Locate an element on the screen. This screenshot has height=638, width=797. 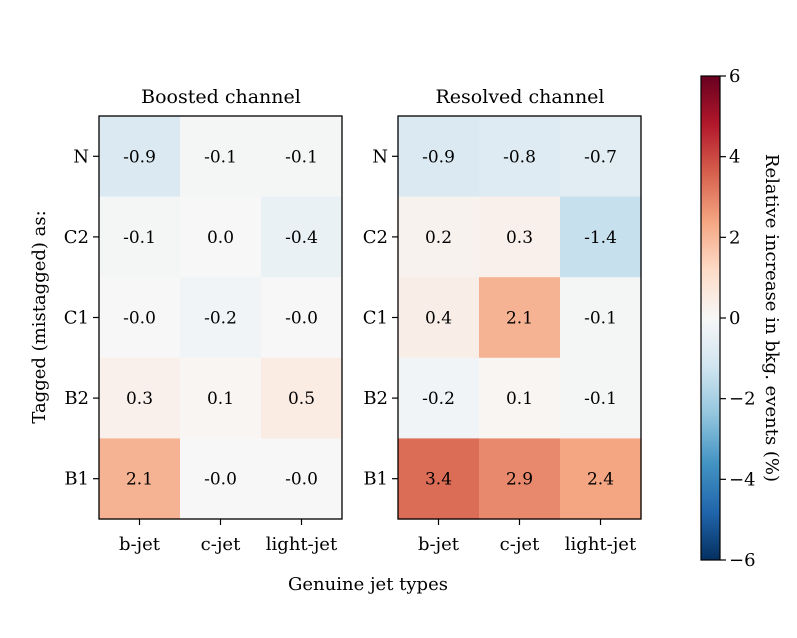
cell-value-label: 3.4 is located at coordinates (438, 480).